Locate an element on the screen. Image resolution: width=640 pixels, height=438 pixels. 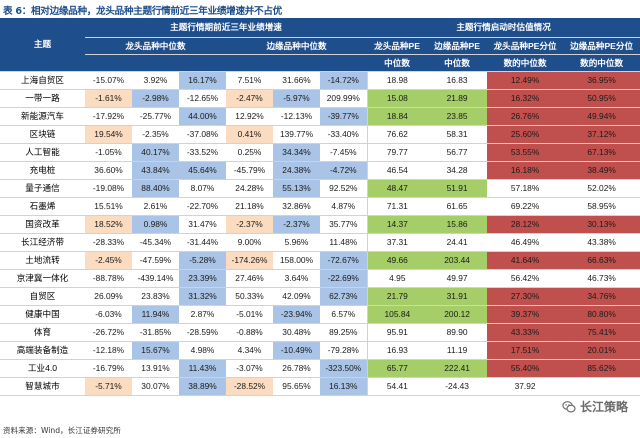
table-cell: -39.77% is located at coordinates (344, 116).